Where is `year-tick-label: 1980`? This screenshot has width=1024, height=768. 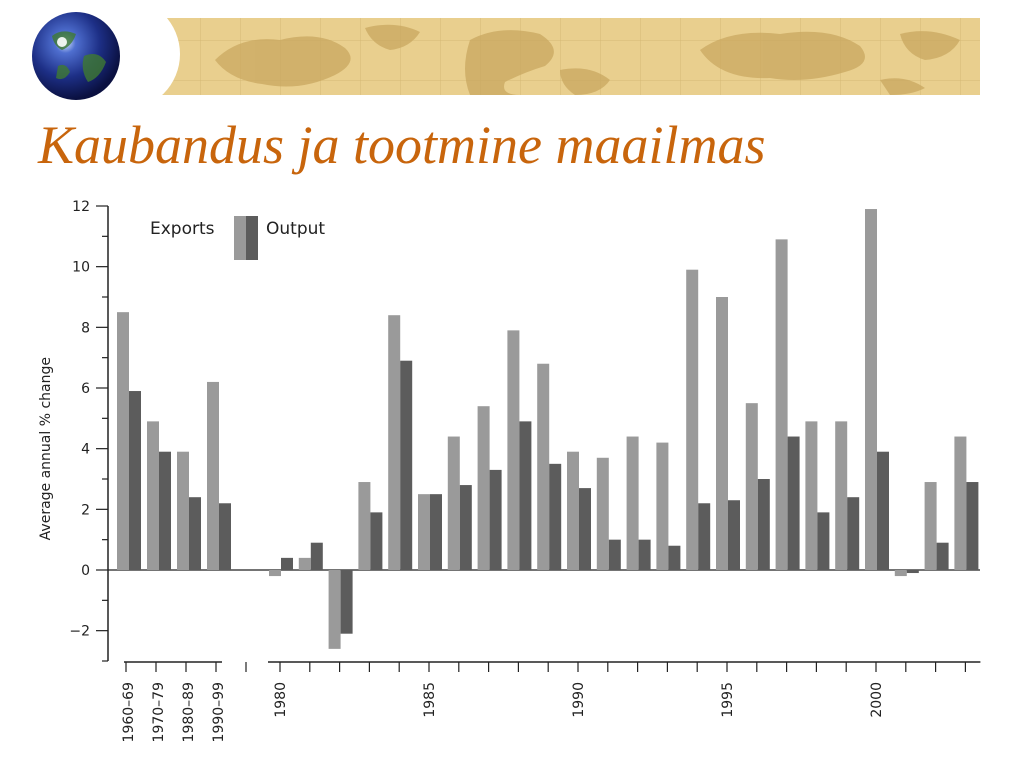
year-tick-label: 1980 is located at coordinates (281, 700).